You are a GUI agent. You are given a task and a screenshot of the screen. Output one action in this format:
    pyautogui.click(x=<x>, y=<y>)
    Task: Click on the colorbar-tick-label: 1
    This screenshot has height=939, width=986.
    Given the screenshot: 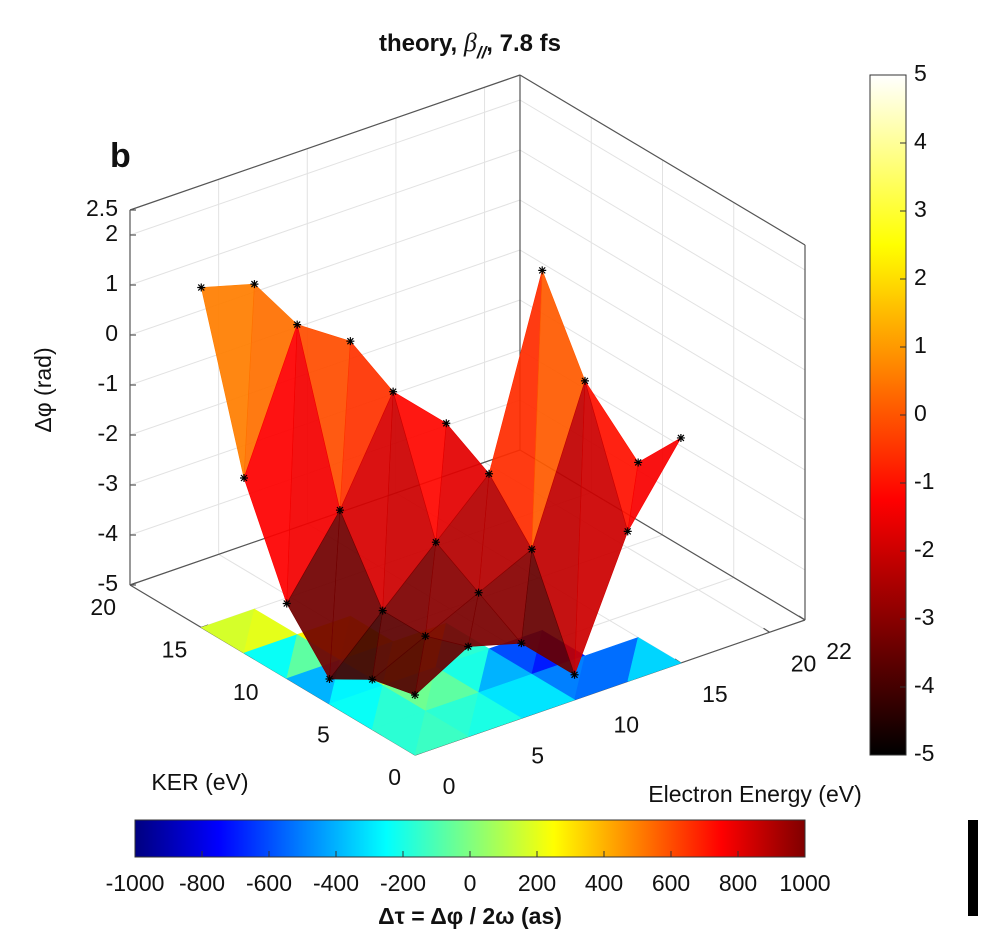 What is the action you would take?
    pyautogui.click(x=920, y=345)
    